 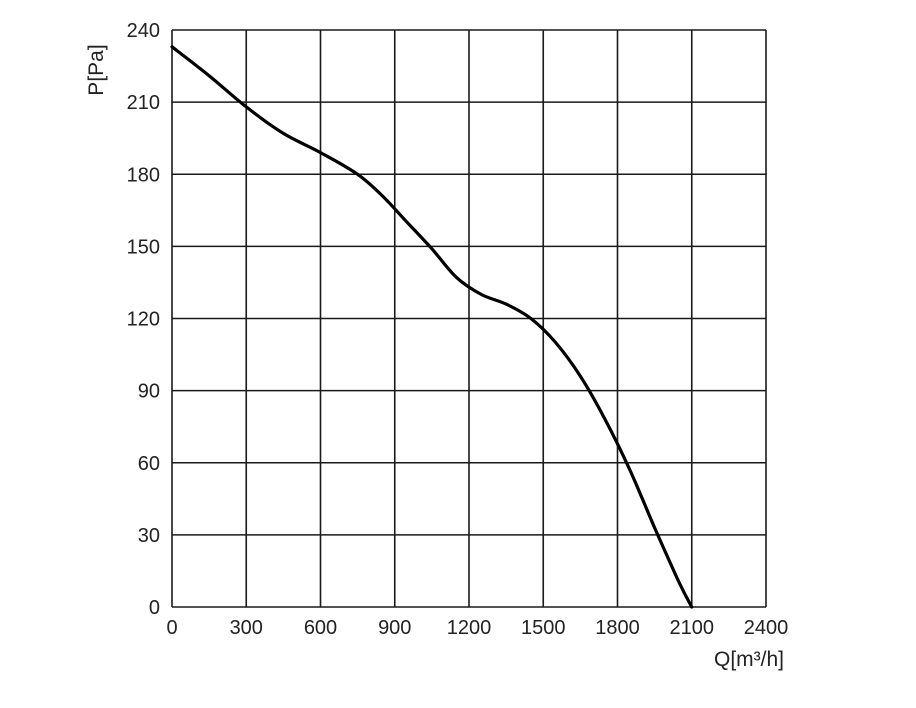 What do you see at coordinates (149, 464) in the screenshot?
I see `y-tick-label: 60` at bounding box center [149, 464].